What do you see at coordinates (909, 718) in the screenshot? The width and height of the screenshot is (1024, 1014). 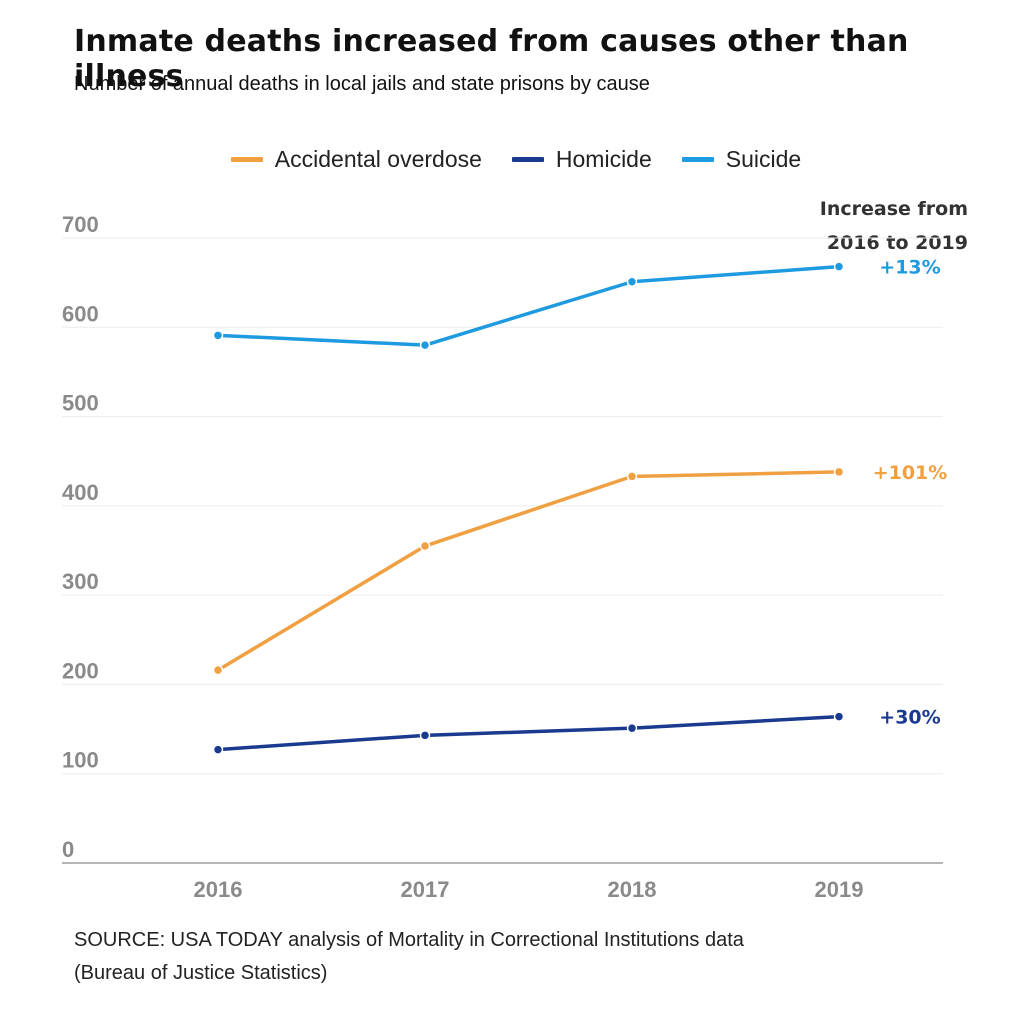 I see `change-label-homicide: +30%` at bounding box center [909, 718].